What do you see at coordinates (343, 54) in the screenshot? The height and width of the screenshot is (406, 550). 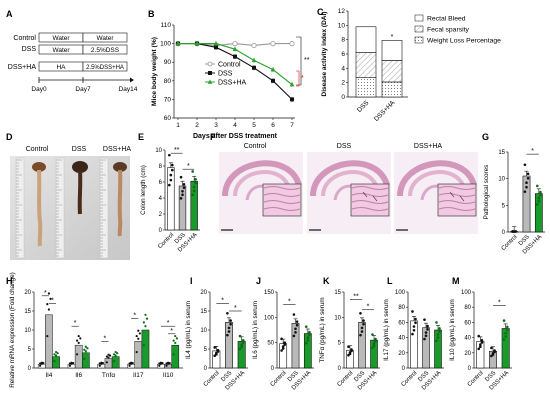 I see `dai-y-tick-label: 6` at bounding box center [343, 54].